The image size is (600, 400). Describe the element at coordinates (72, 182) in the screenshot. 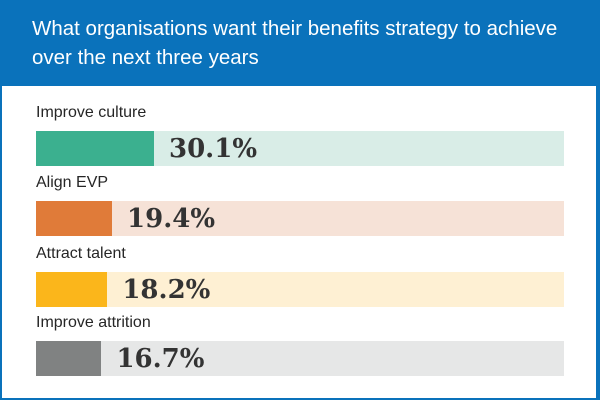

I see `bar-label: Align EVP` at that location.